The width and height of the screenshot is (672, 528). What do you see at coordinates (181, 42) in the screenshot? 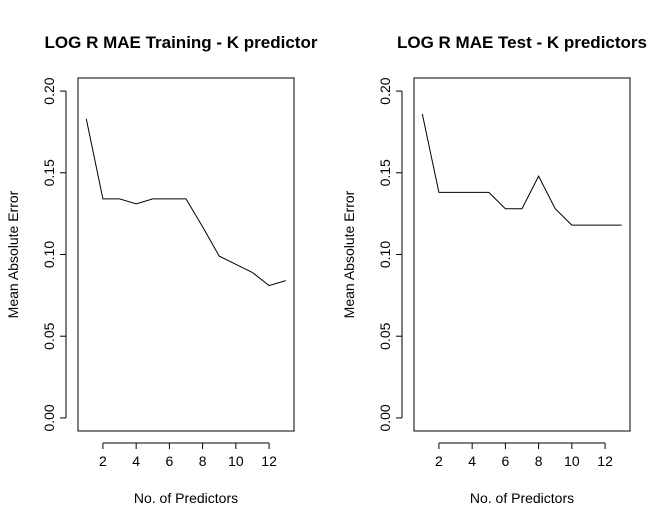
I see `chart-title: LOG R MAE Training - K predictor` at bounding box center [181, 42].